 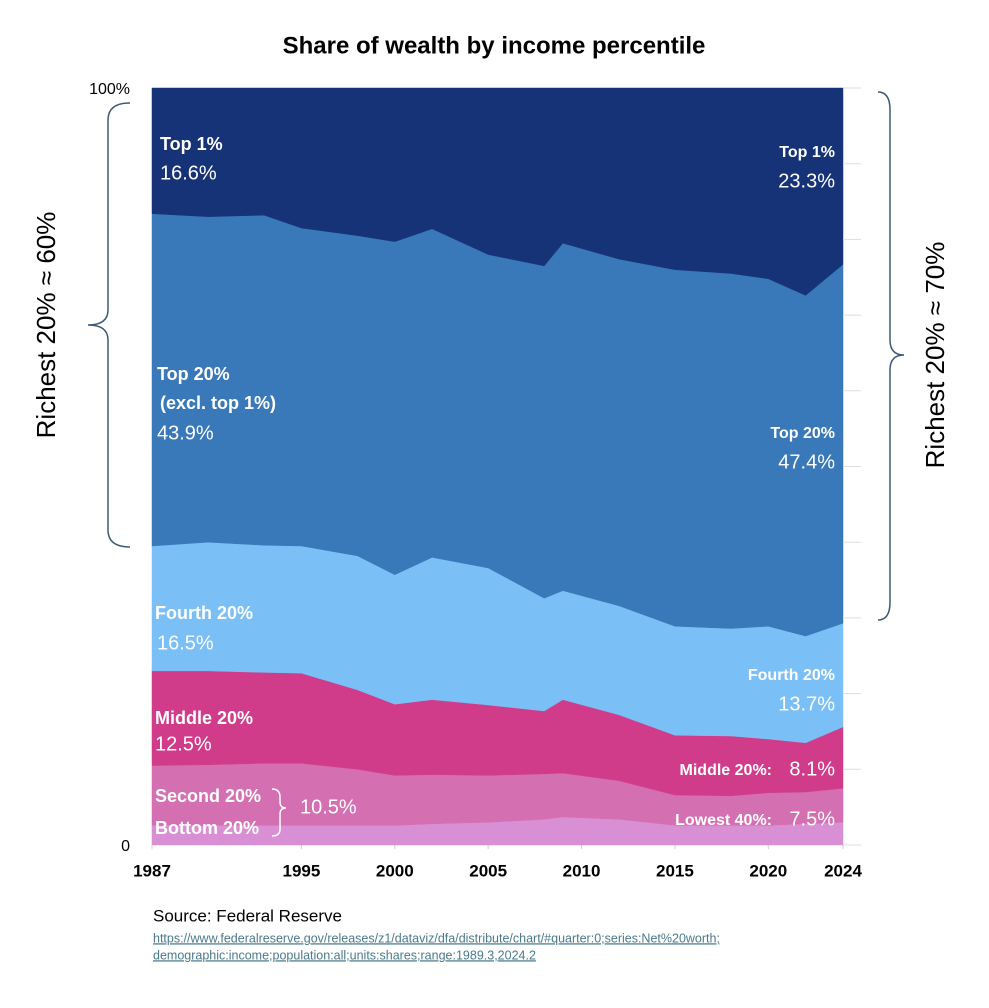 What do you see at coordinates (768, 870) in the screenshot?
I see `x-tick-label: 2020` at bounding box center [768, 870].